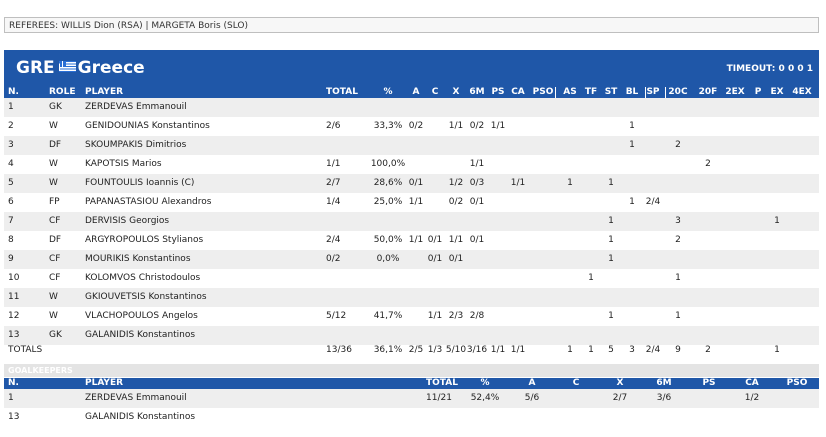 The height and width of the screenshot is (437, 826). Describe the element at coordinates (333, 240) in the screenshot. I see `cell-total: 2/4` at that location.